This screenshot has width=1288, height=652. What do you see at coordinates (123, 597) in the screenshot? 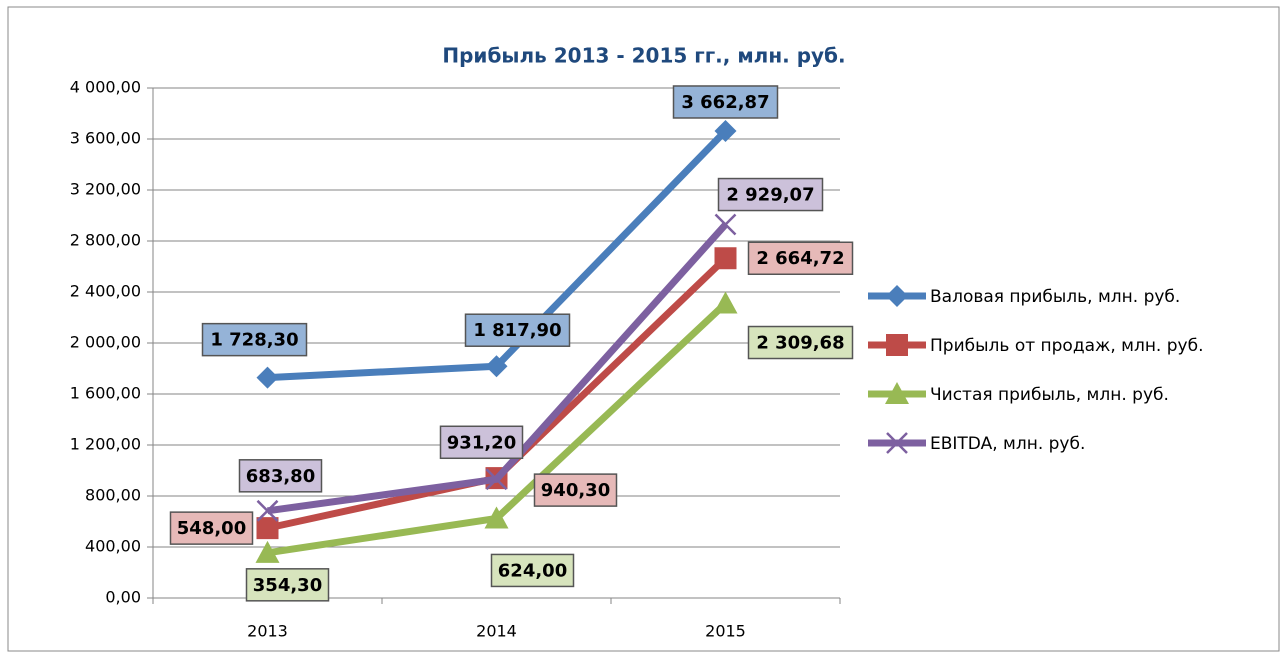
I see `y-tick-label: 0,00` at bounding box center [123, 597].